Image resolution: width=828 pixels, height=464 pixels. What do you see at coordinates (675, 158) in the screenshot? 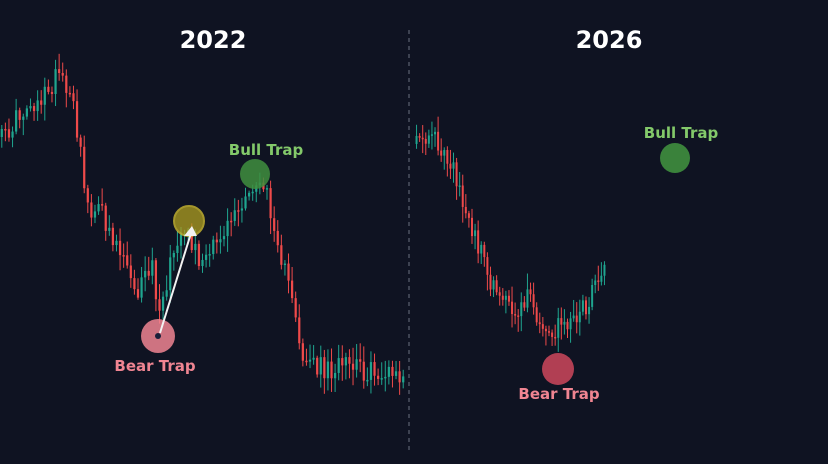
I see `bull-trap-marker-2026` at bounding box center [675, 158].